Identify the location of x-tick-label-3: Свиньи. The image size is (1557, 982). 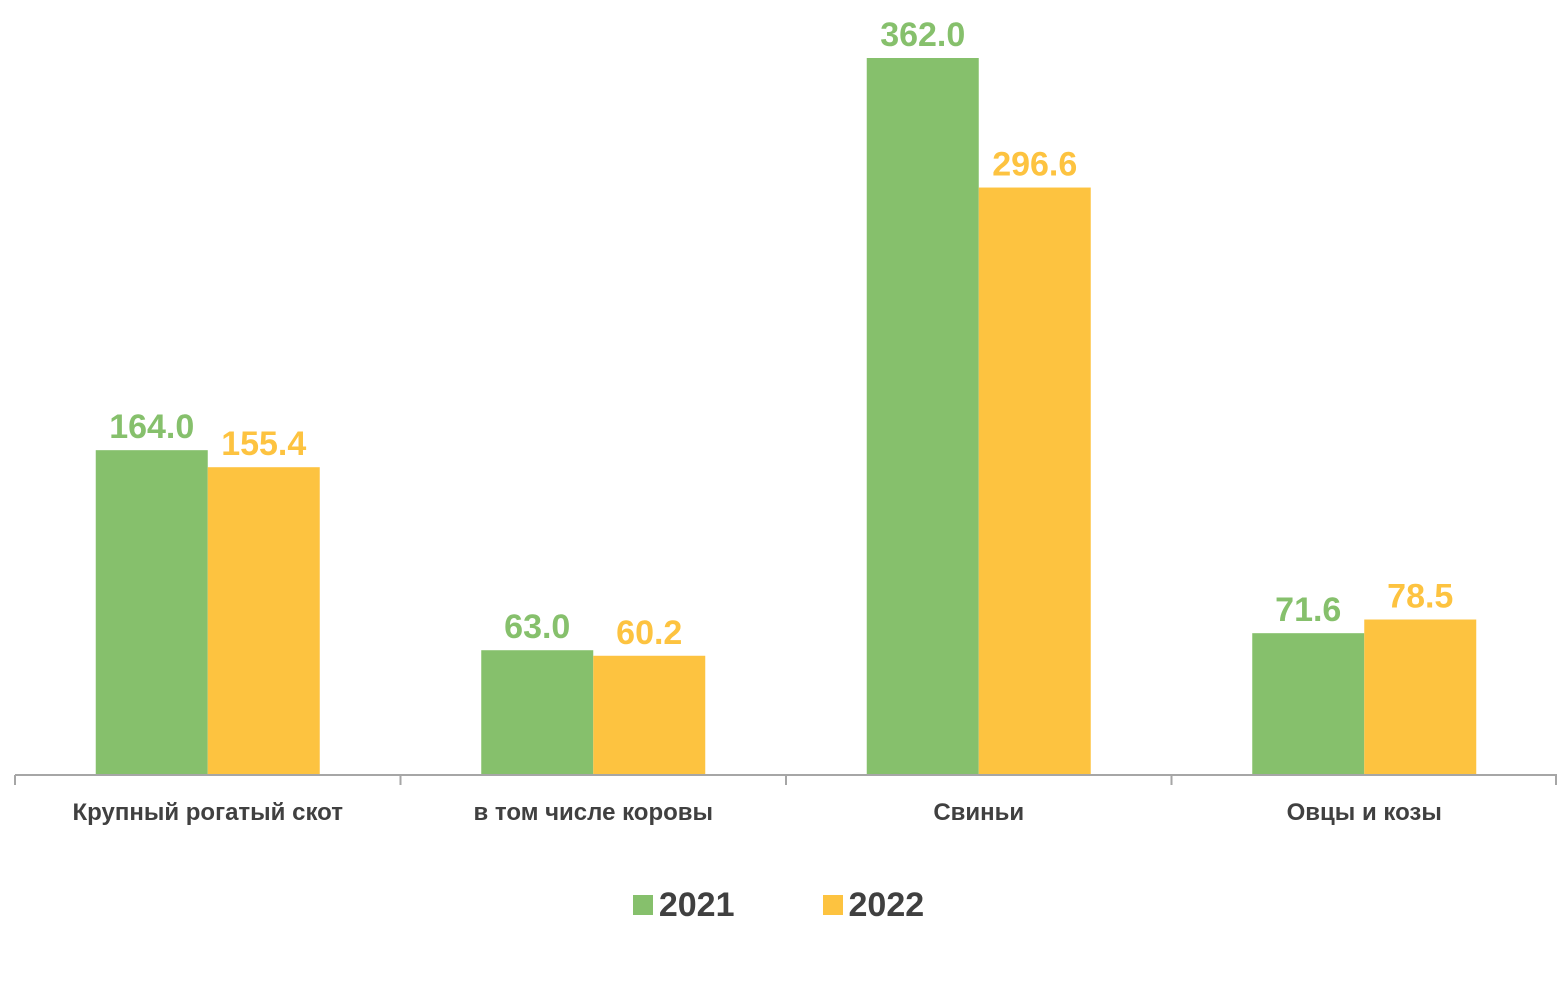
(978, 812).